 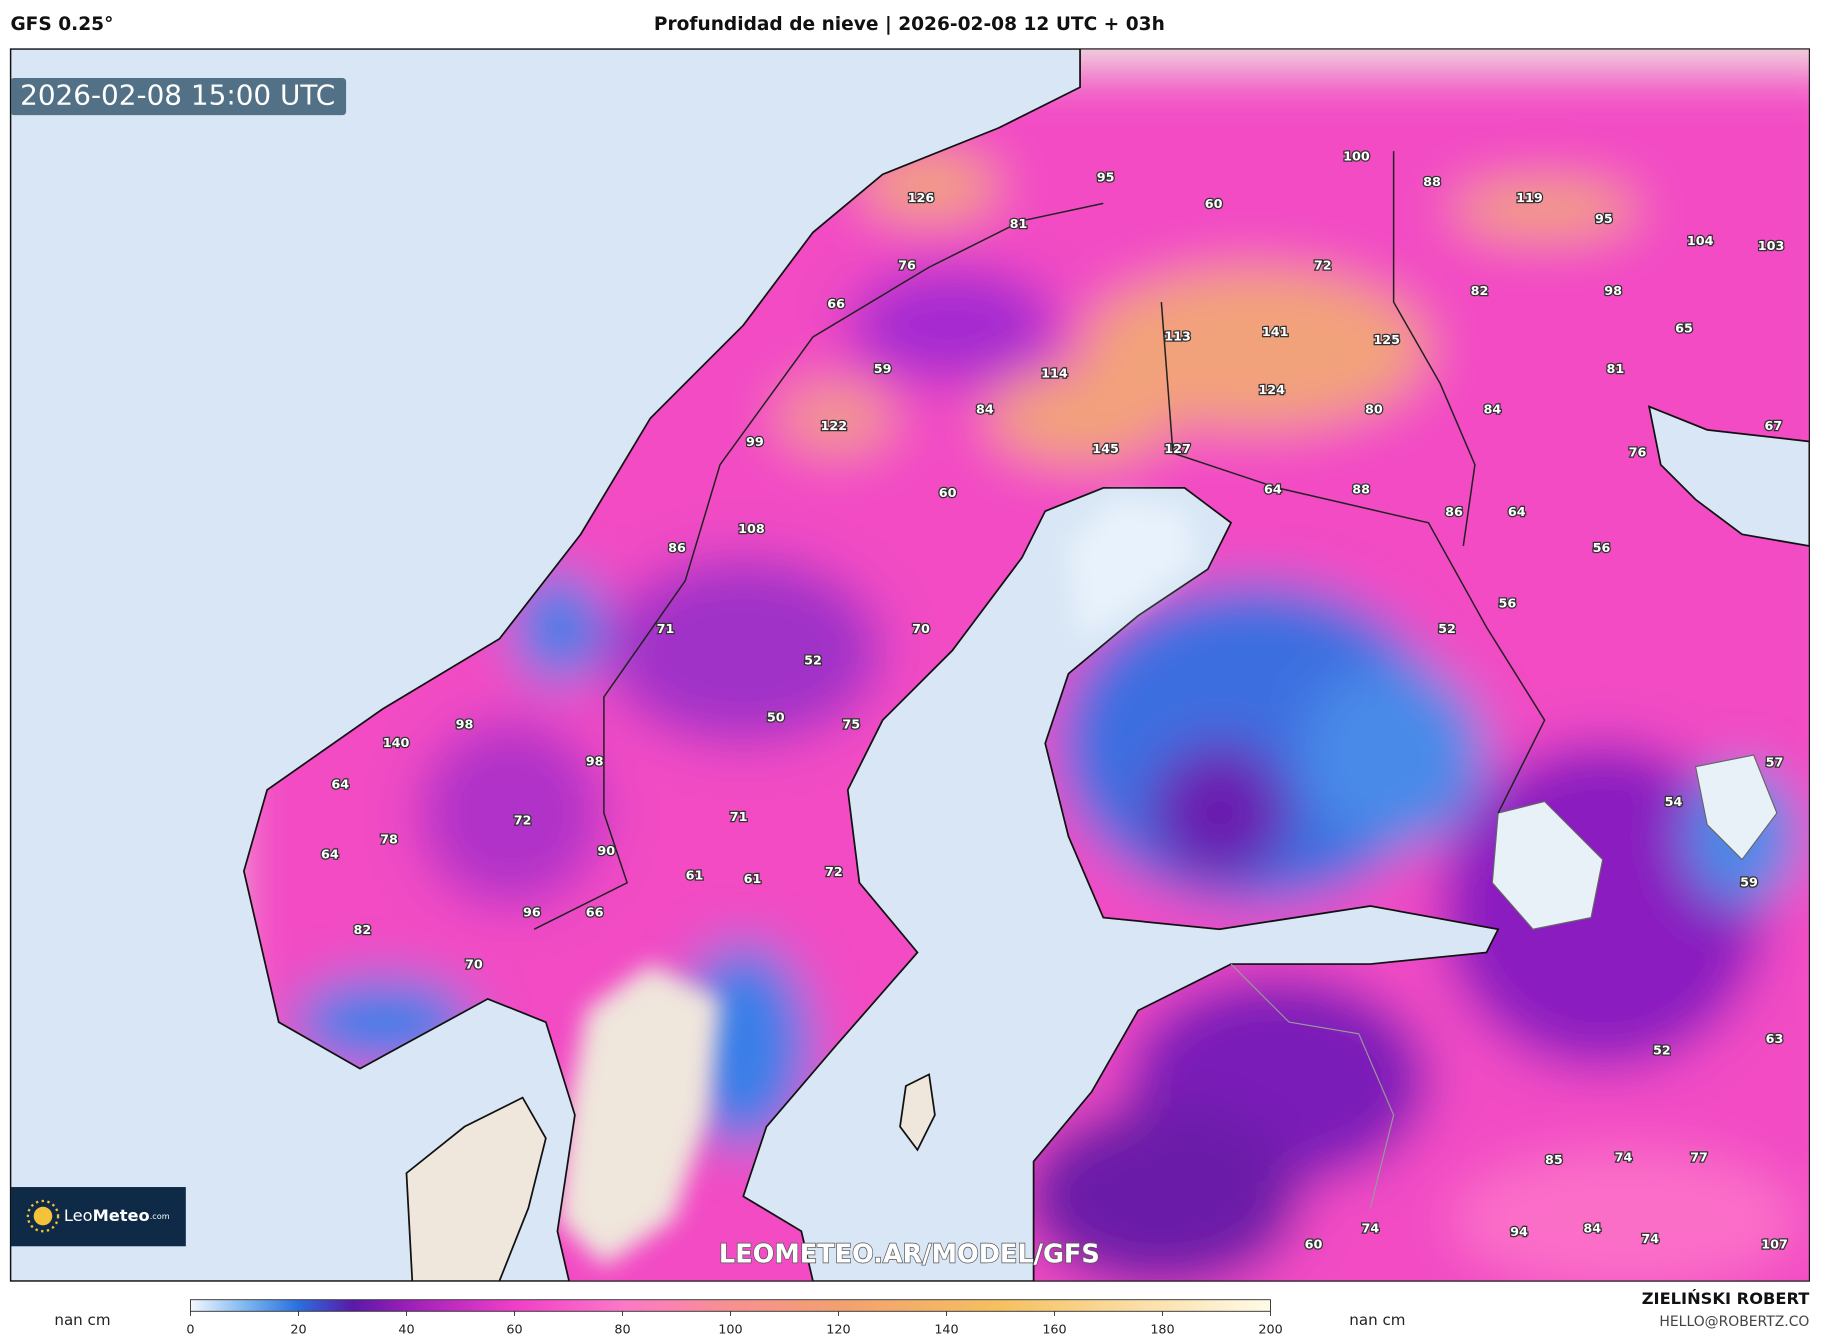 What do you see at coordinates (190, 1329) in the screenshot?
I see `colorbar-tick-label: 0` at bounding box center [190, 1329].